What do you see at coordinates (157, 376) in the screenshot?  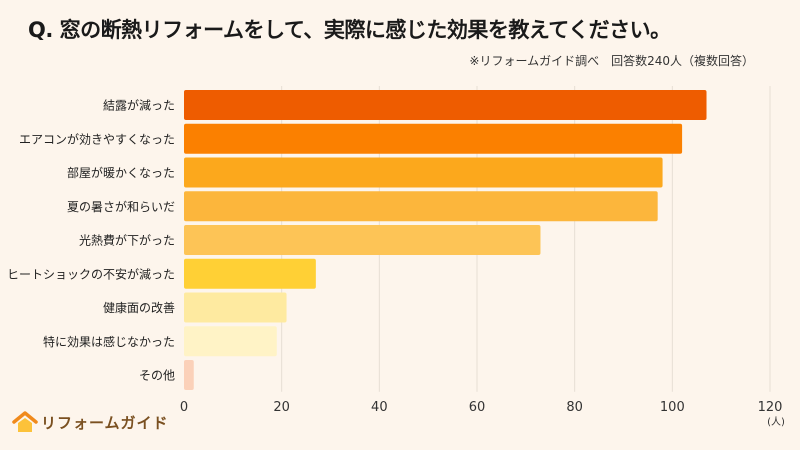 I see `category-label: その他` at bounding box center [157, 376].